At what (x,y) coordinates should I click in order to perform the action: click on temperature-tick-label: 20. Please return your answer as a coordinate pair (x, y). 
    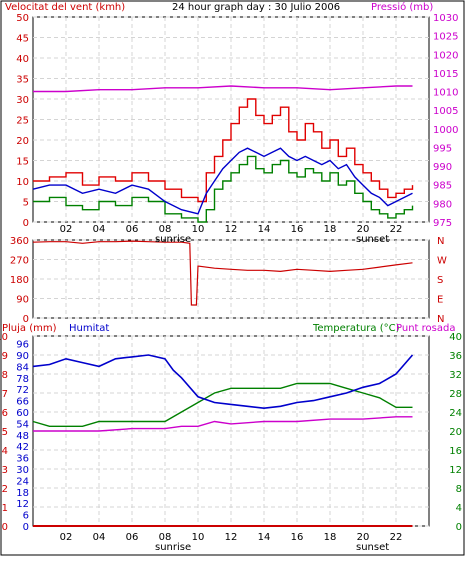
    Looking at the image, I should click on (455, 432).